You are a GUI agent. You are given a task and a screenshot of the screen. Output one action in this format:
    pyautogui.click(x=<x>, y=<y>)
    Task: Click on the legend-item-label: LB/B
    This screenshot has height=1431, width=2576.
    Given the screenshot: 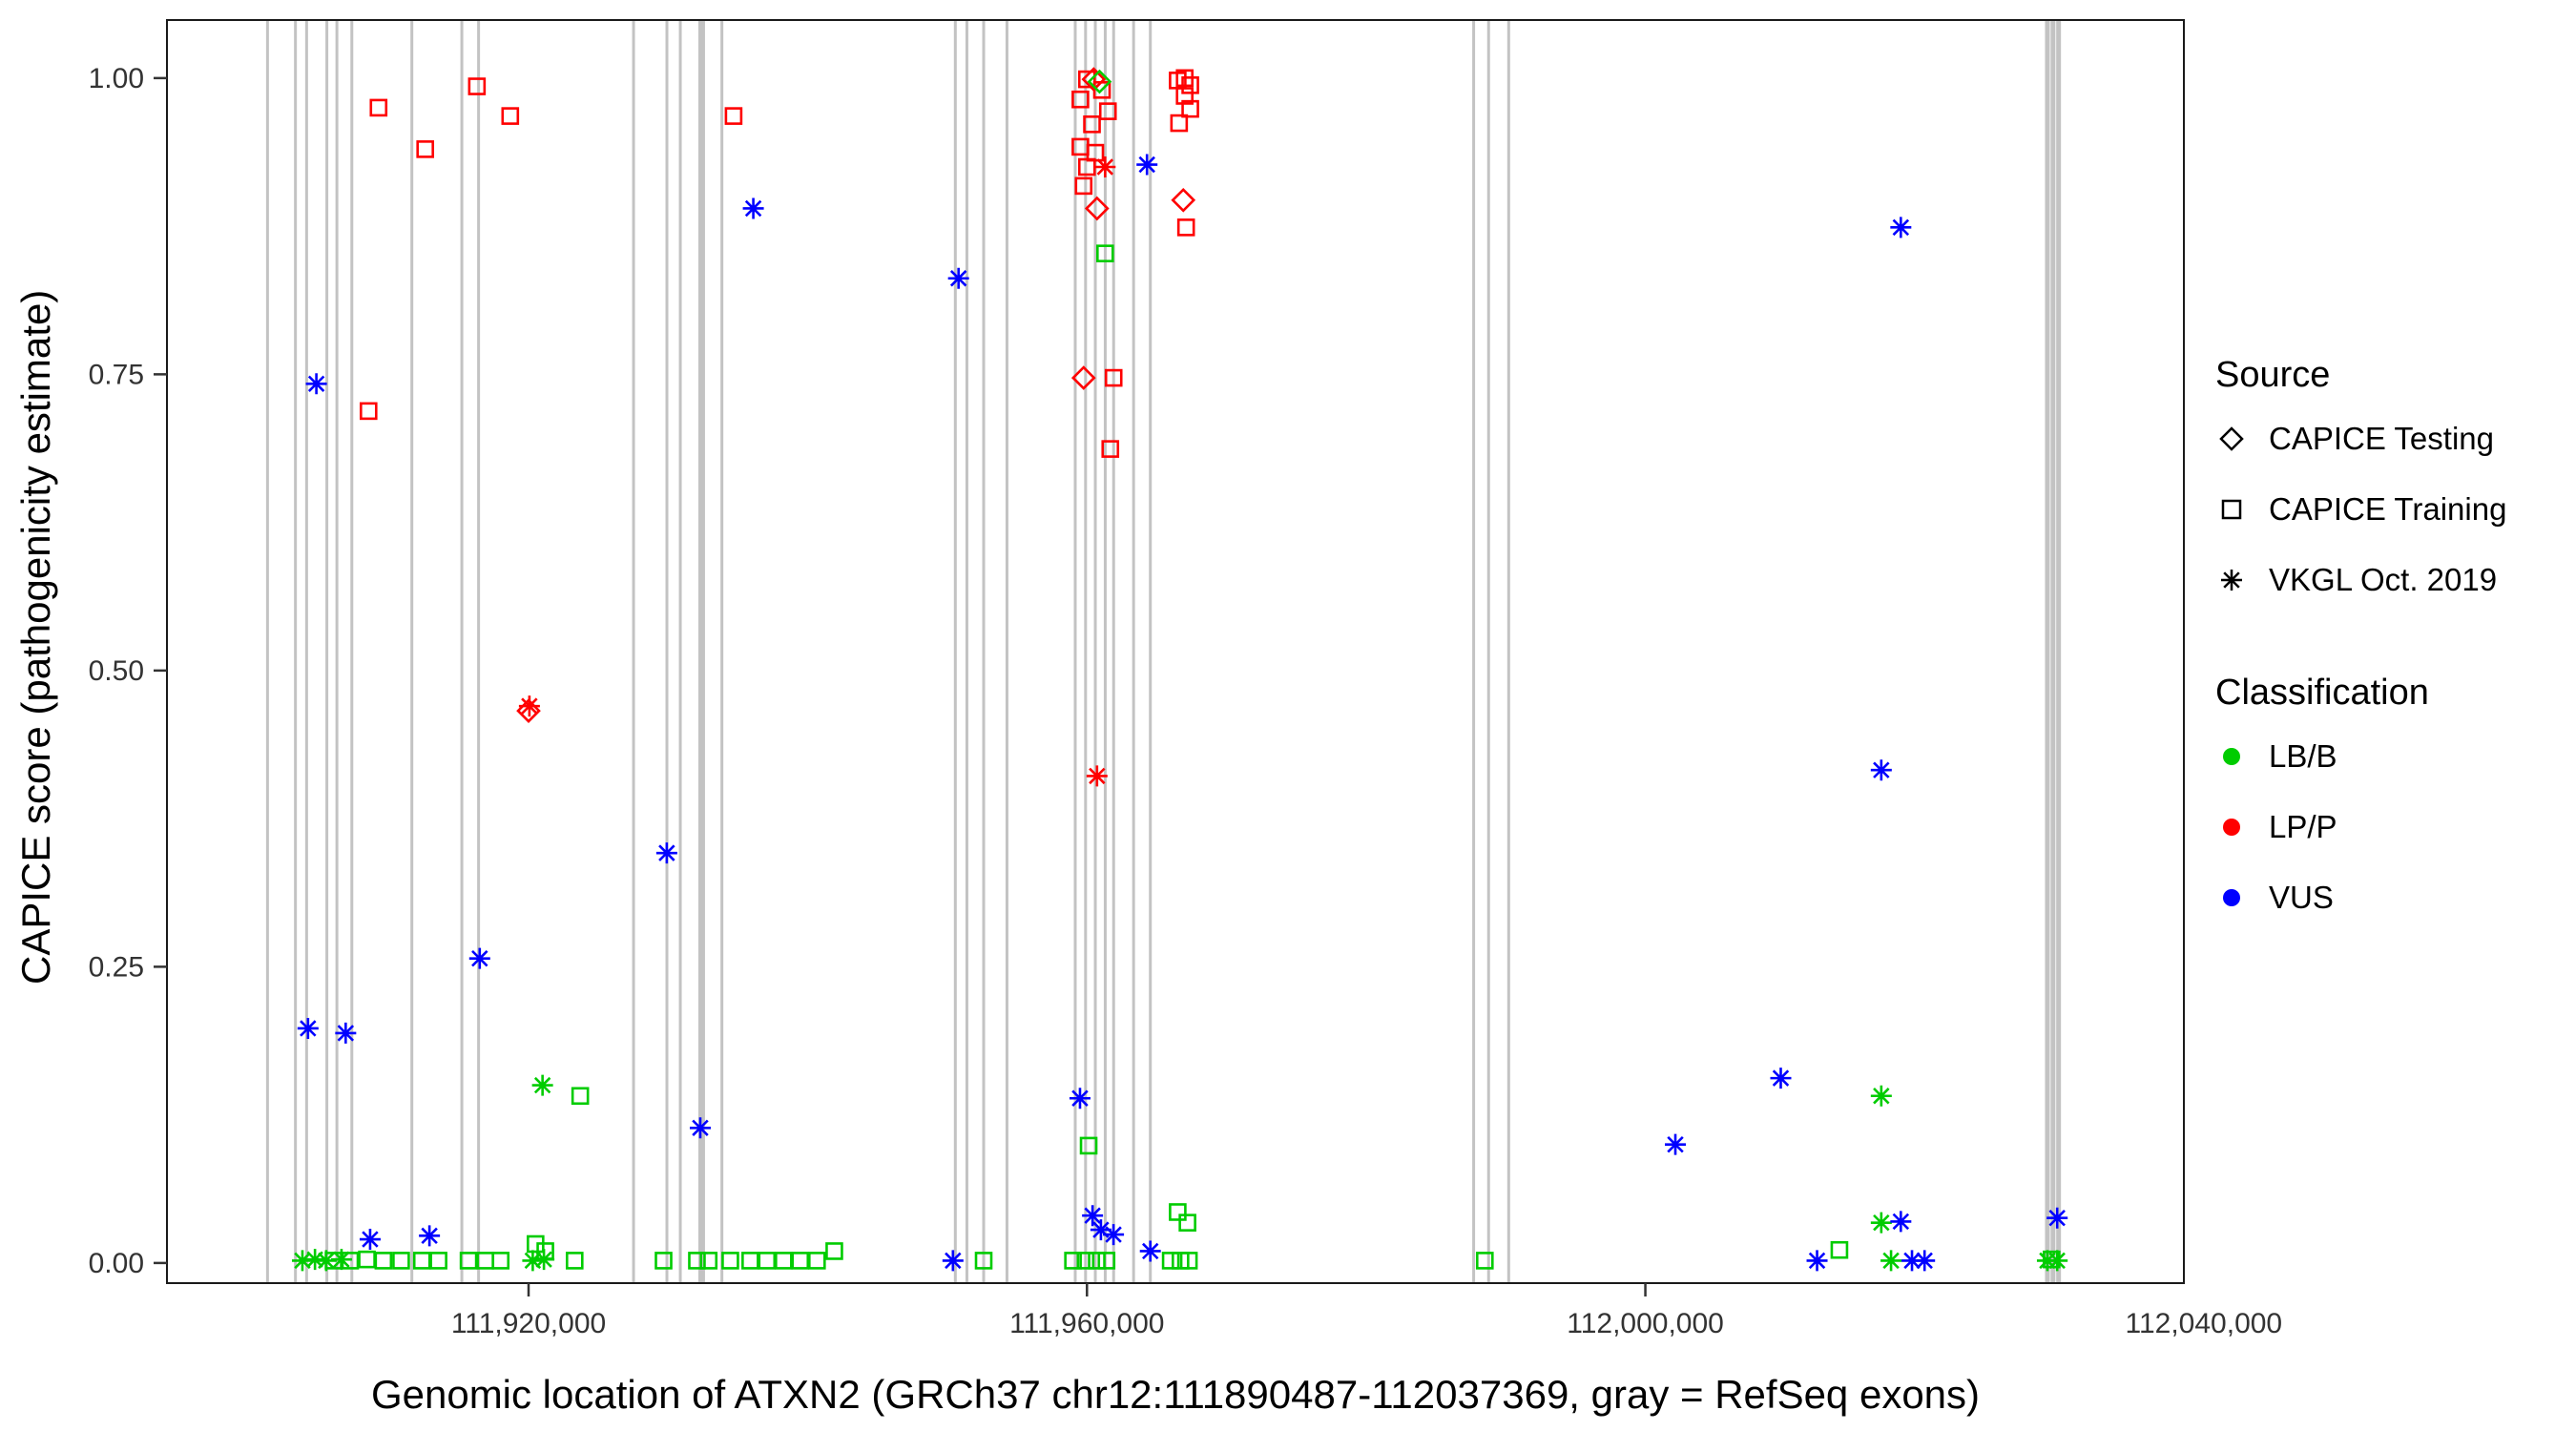 What is the action you would take?
    pyautogui.click(x=2303, y=756)
    